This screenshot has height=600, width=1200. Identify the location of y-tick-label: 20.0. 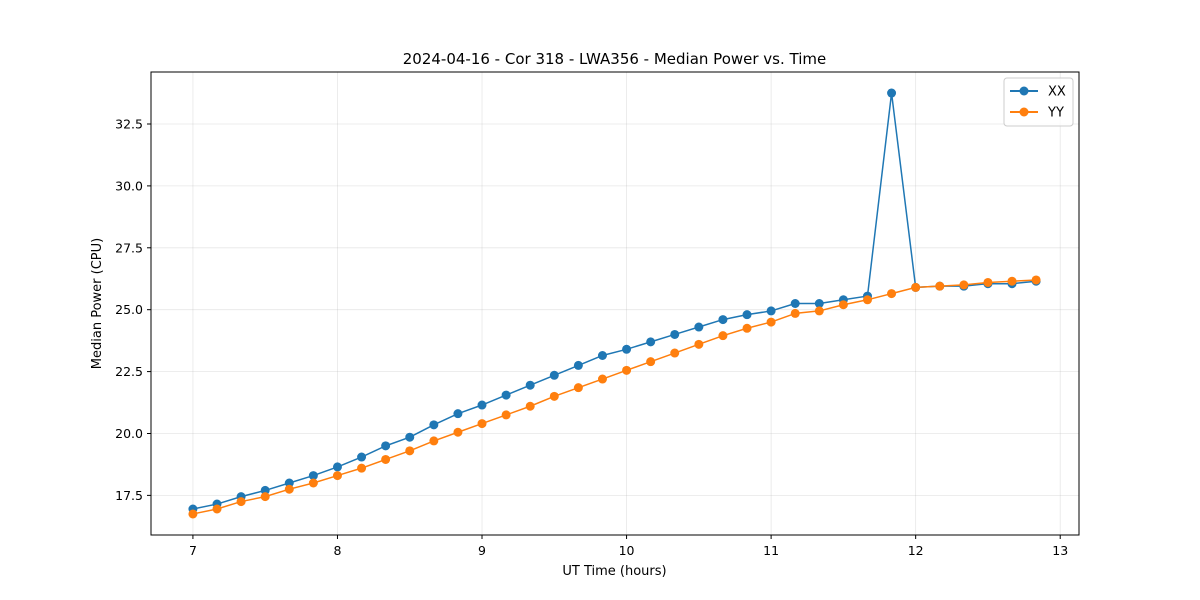
(129, 433).